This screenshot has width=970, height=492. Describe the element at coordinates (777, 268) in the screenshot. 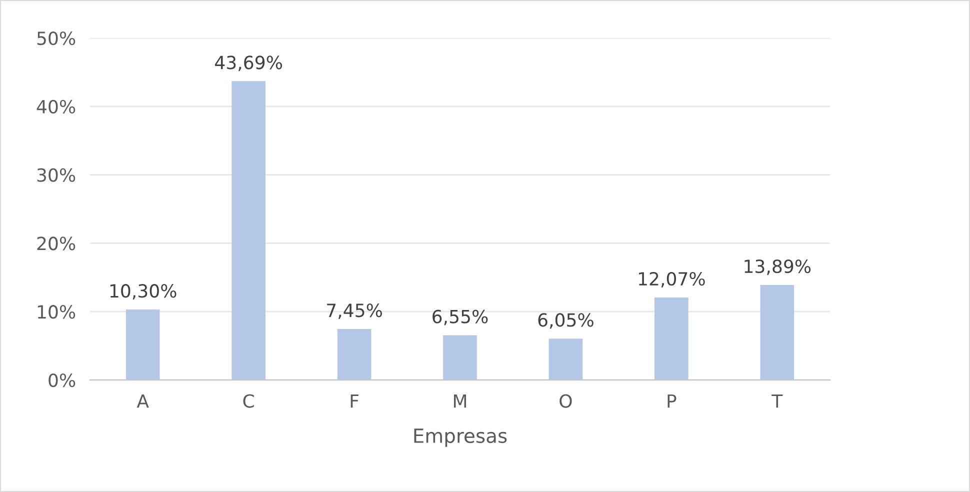

I see `data-label: 13,89%` at that location.